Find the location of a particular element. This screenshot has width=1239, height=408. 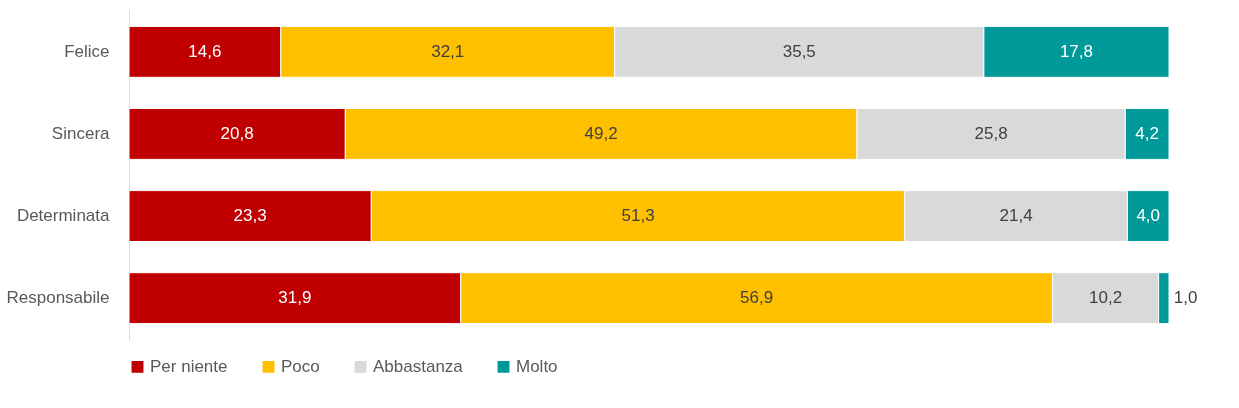

data-label: 14,6 is located at coordinates (205, 51).